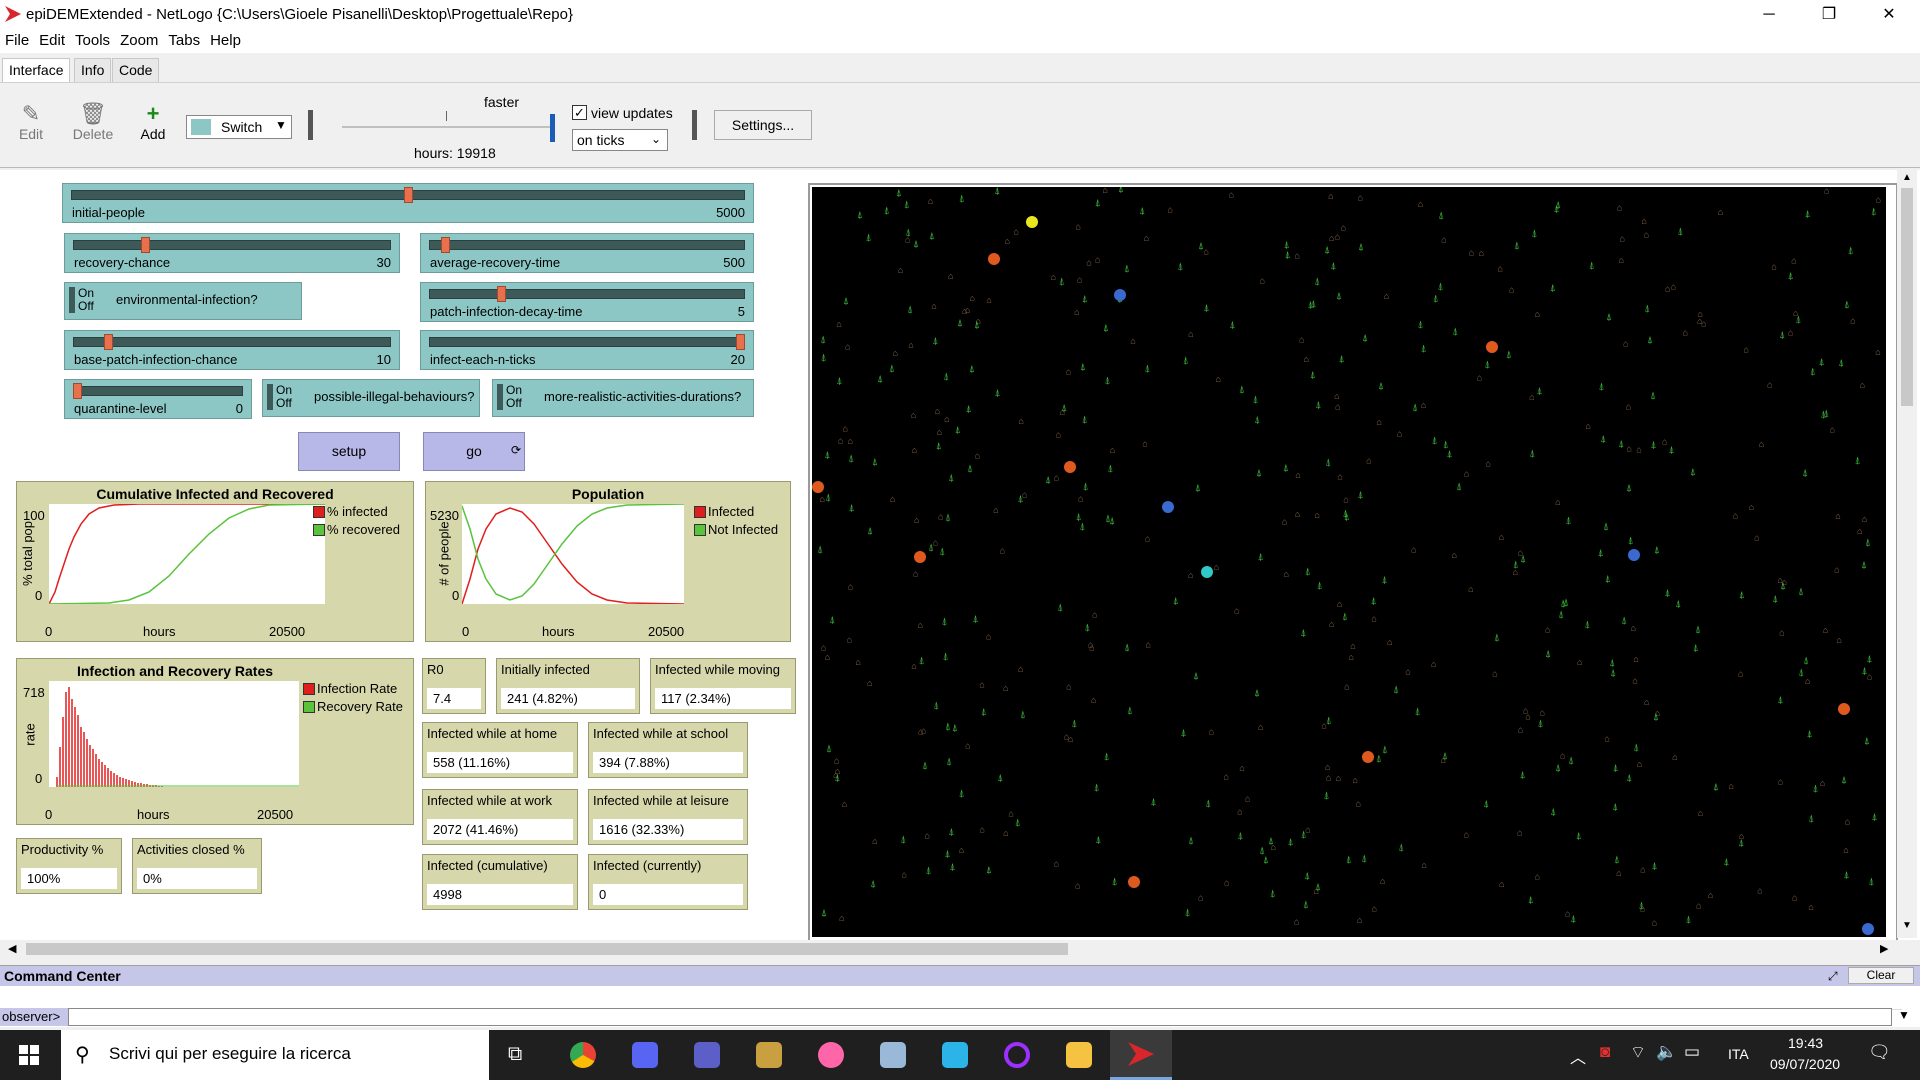 This screenshot has height=1080, width=1920. What do you see at coordinates (552, 128) in the screenshot?
I see `speed-slider-handle` at bounding box center [552, 128].